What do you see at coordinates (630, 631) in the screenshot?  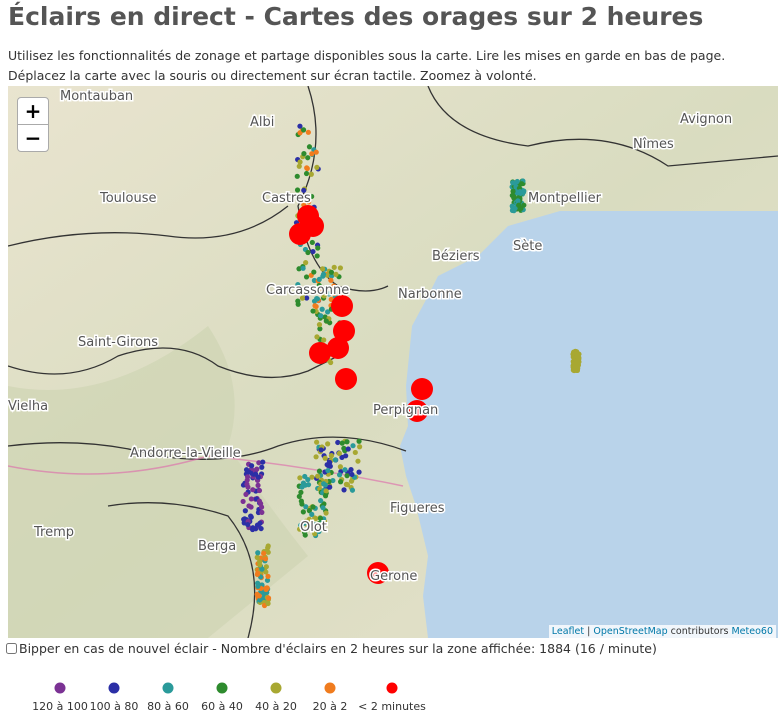 I see `osm-link: OpenStreetMap` at bounding box center [630, 631].